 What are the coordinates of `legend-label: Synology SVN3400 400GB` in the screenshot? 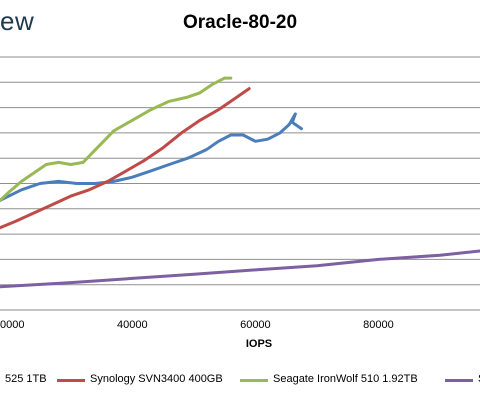 It's located at (156, 379).